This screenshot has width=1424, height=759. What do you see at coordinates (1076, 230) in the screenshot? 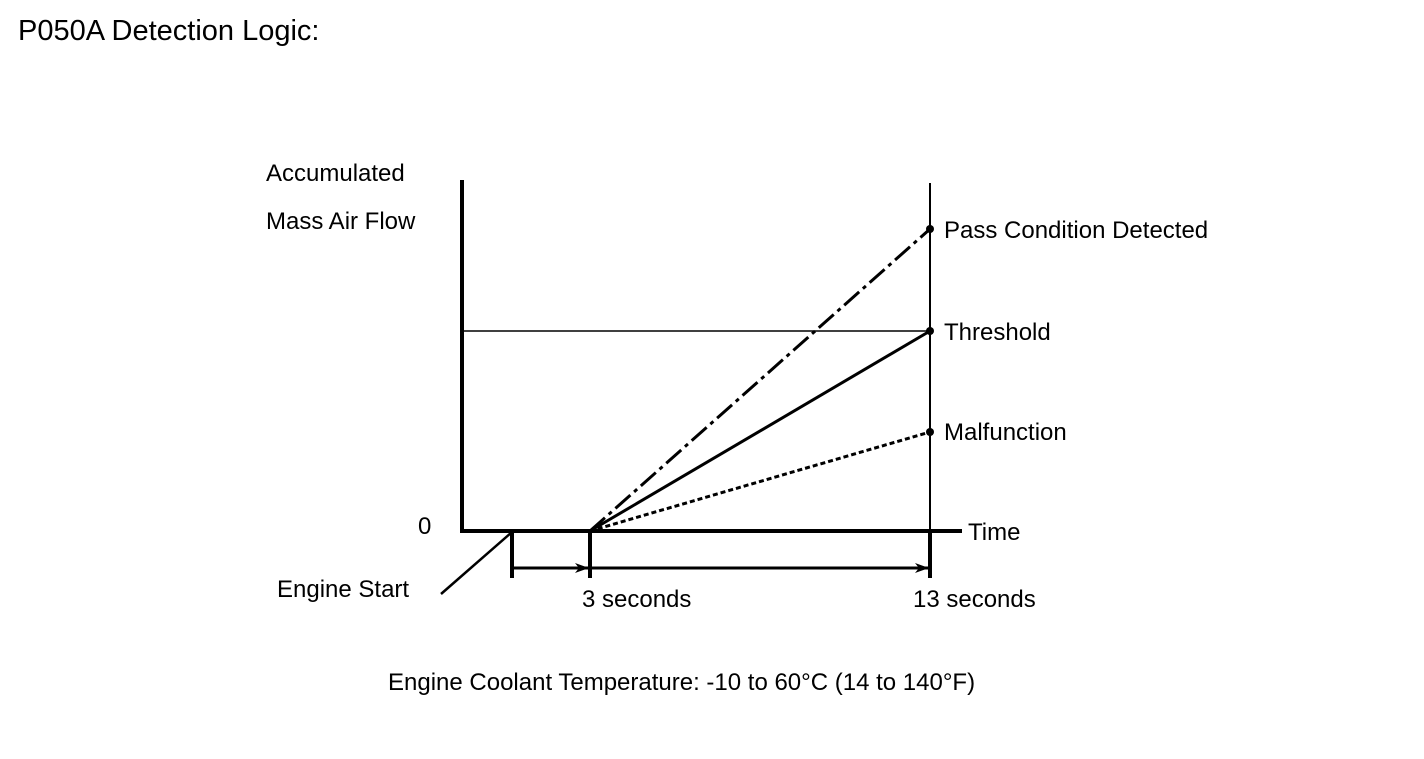
I see `pass-label: Pass Condition Detected` at bounding box center [1076, 230].